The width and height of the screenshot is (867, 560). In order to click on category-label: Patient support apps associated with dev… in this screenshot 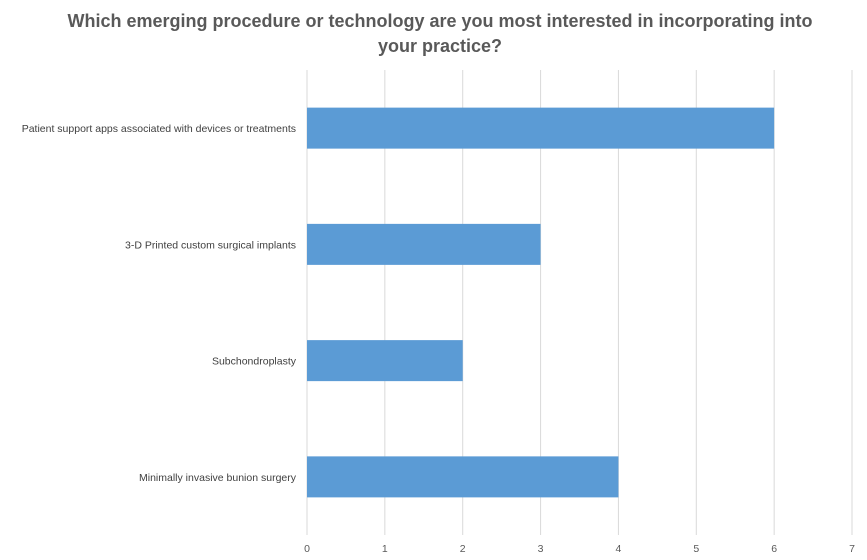, I will do `click(159, 129)`.